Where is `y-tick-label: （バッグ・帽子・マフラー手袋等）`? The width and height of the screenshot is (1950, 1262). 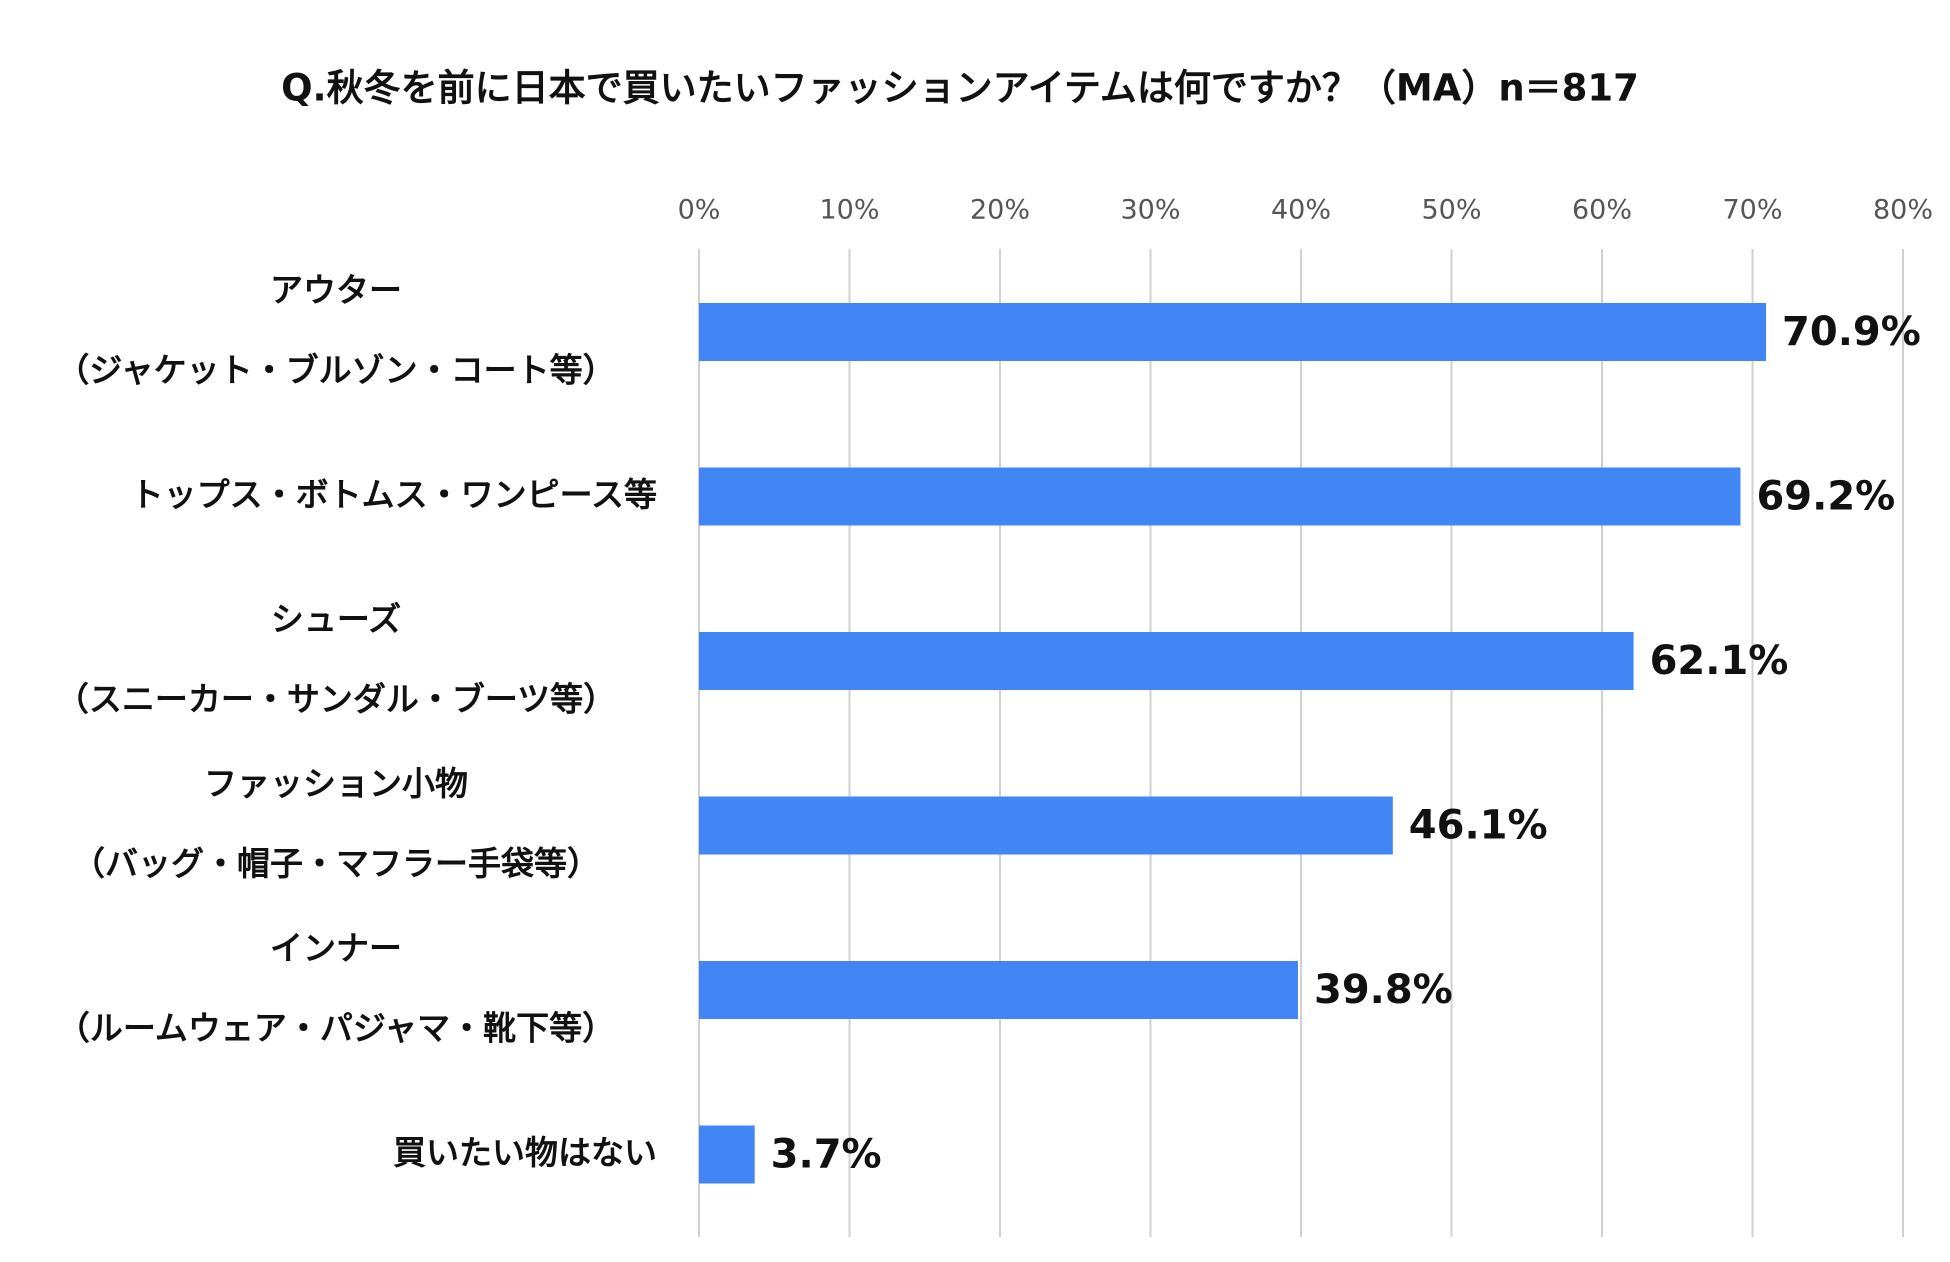
y-tick-label: （バッグ・帽子・マフラー手袋等） is located at coordinates (336, 863).